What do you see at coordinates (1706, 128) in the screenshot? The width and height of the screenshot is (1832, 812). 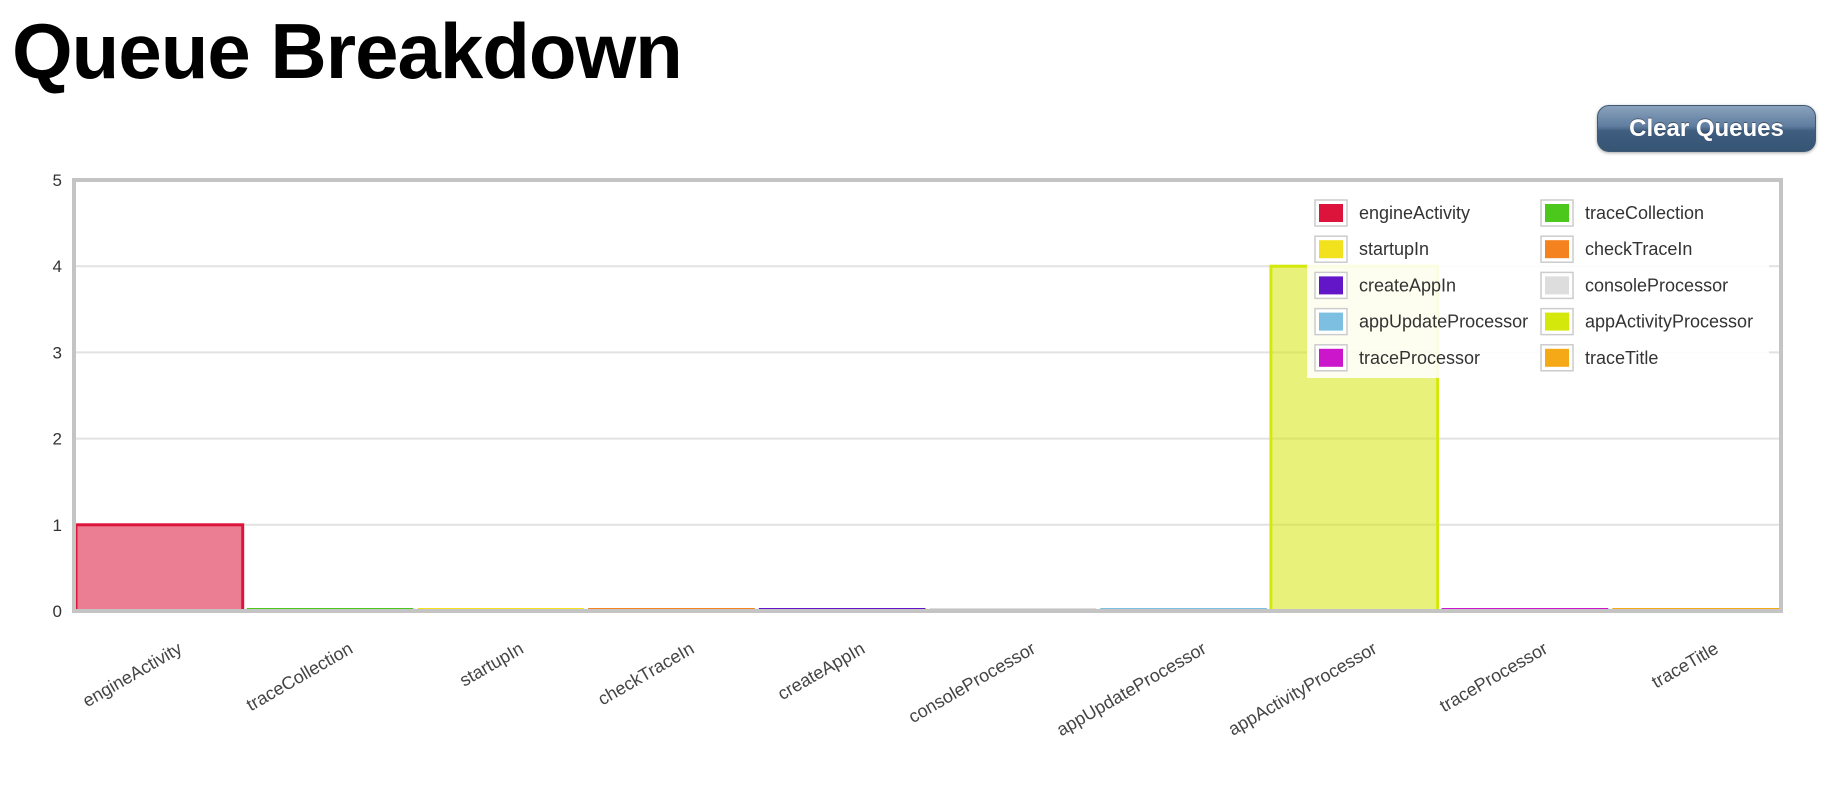 I see `clear-queues-button: Clear Queues` at bounding box center [1706, 128].